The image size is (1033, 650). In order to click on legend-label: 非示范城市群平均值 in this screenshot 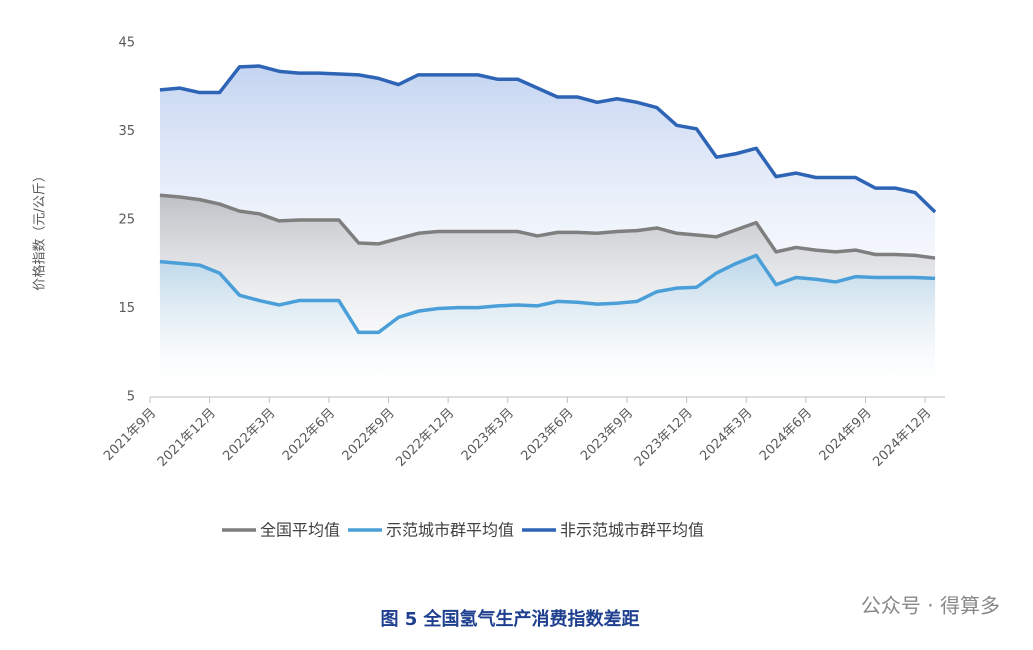, I will do `click(632, 530)`.